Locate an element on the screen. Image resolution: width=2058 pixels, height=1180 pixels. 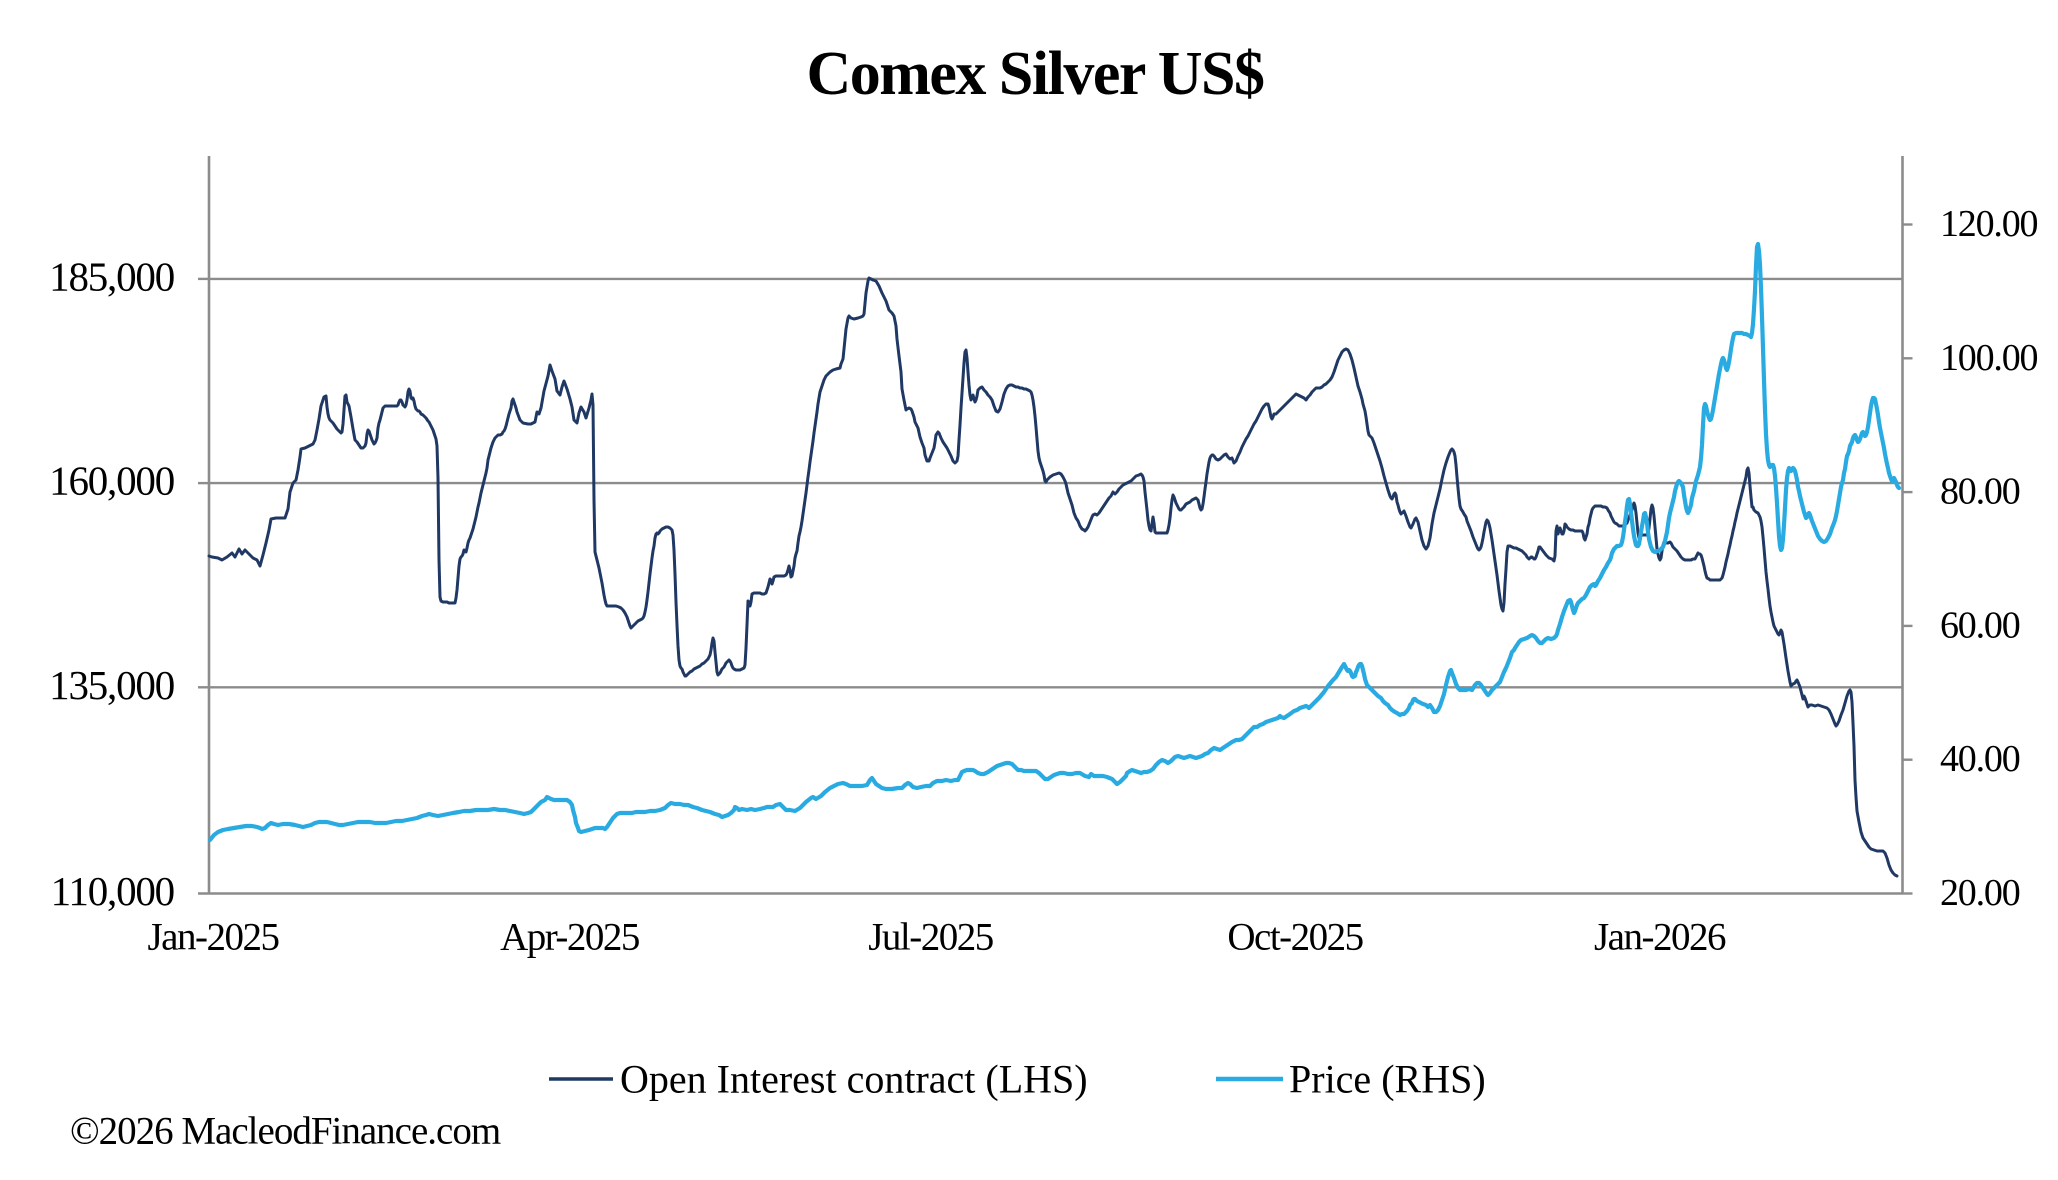
svg-text: Jan-2025 is located at coordinates (213, 937).